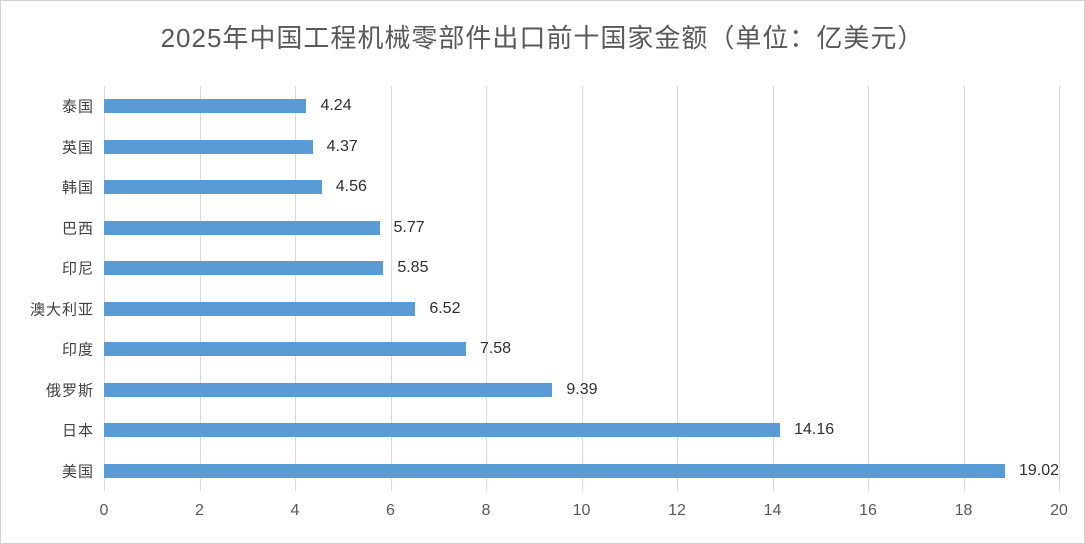 The image size is (1085, 544). What do you see at coordinates (542, 38) in the screenshot?
I see `chart-title: 2025年中国工程机械零部件出口前十国家金额（单位：亿美元）` at bounding box center [542, 38].